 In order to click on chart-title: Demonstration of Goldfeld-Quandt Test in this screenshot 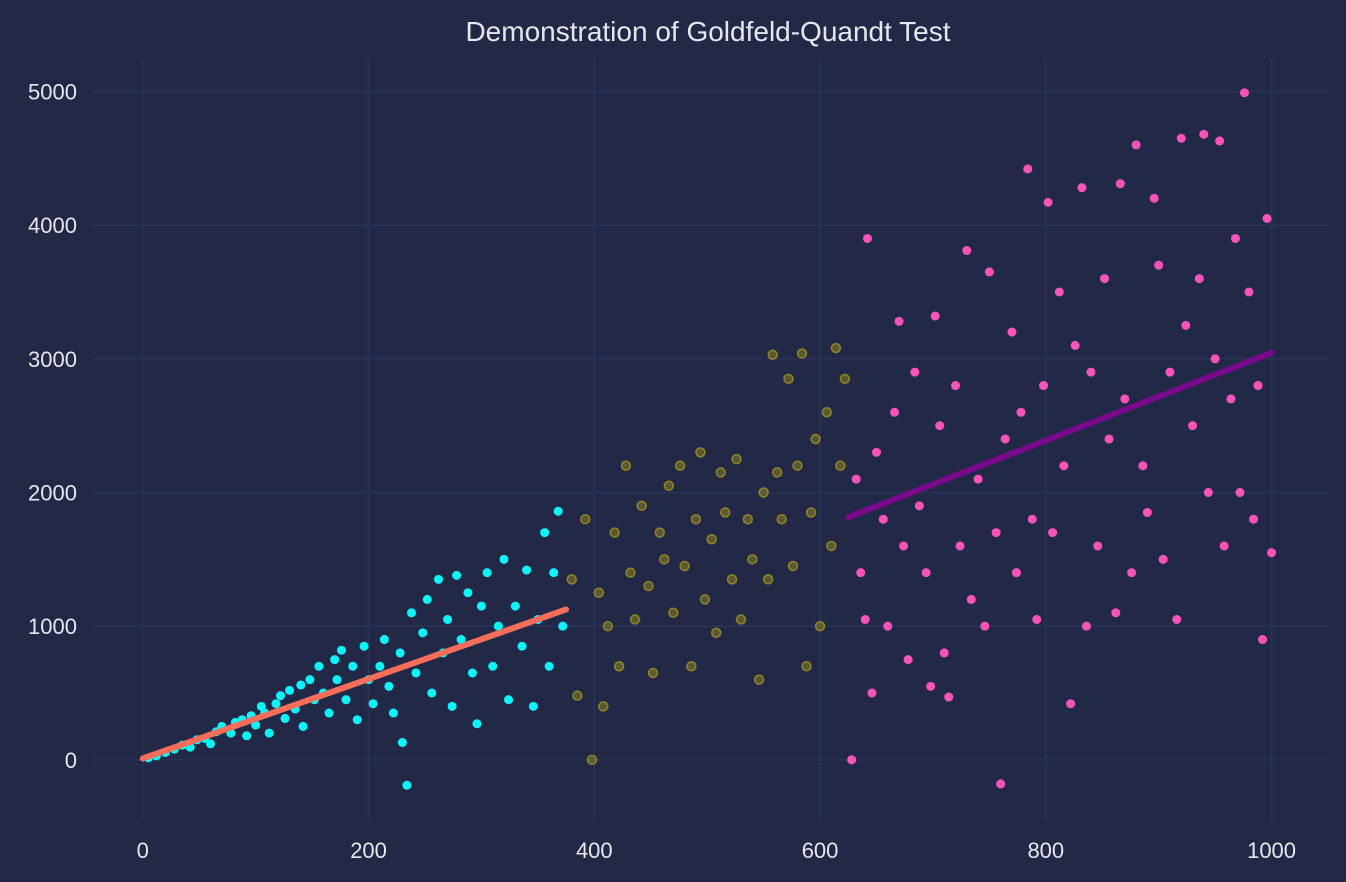, I will do `click(707, 31)`.